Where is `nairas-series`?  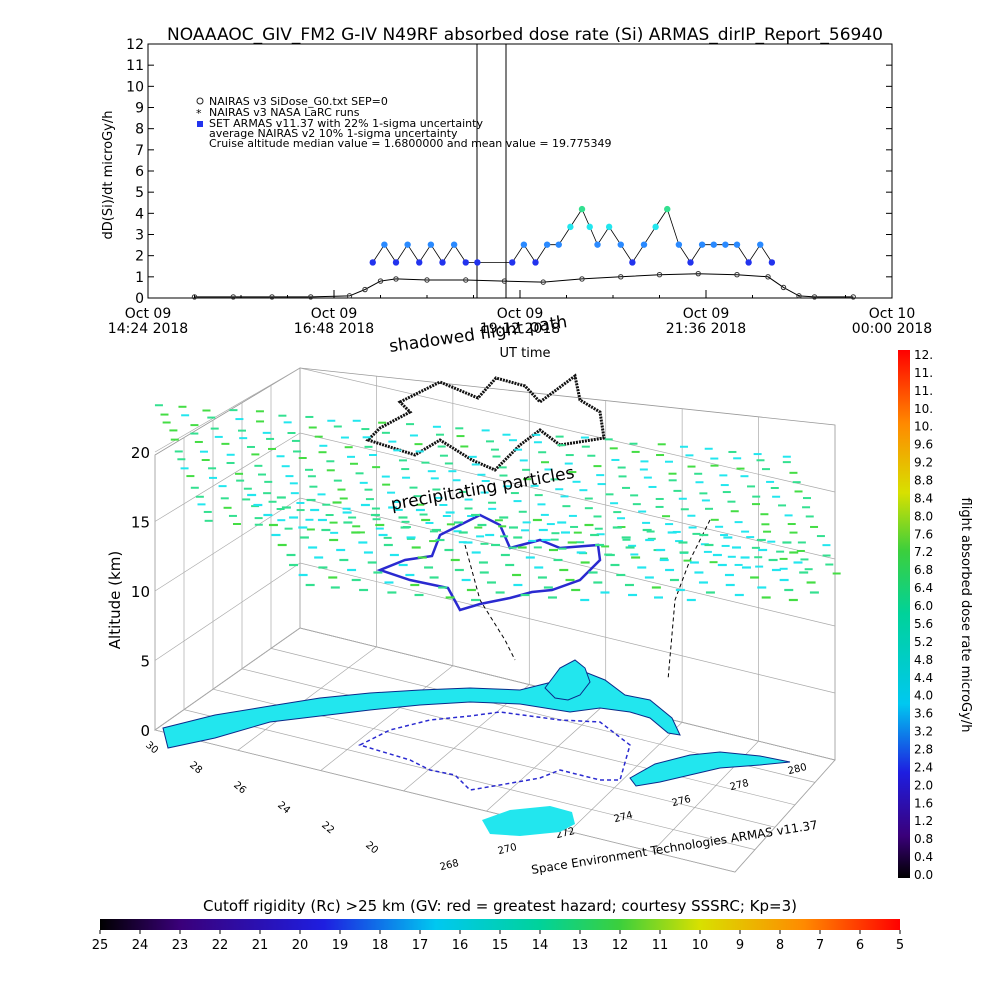 nairas-series is located at coordinates (523, 285).